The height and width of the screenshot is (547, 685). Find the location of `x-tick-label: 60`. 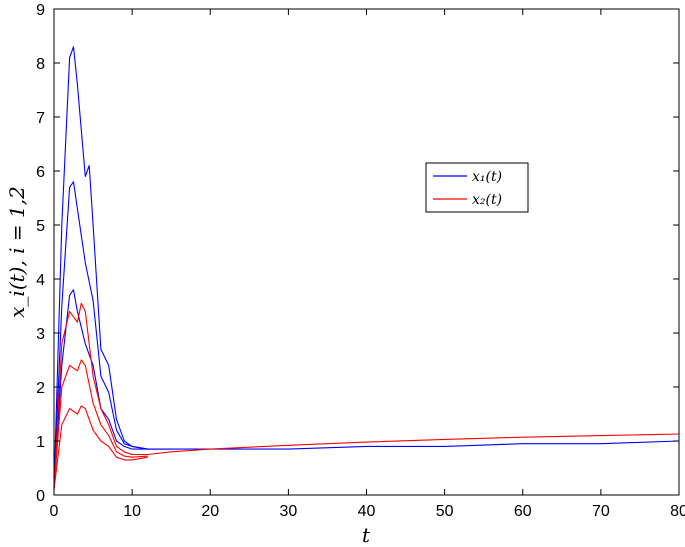

x-tick-label: 60 is located at coordinates (523, 511).